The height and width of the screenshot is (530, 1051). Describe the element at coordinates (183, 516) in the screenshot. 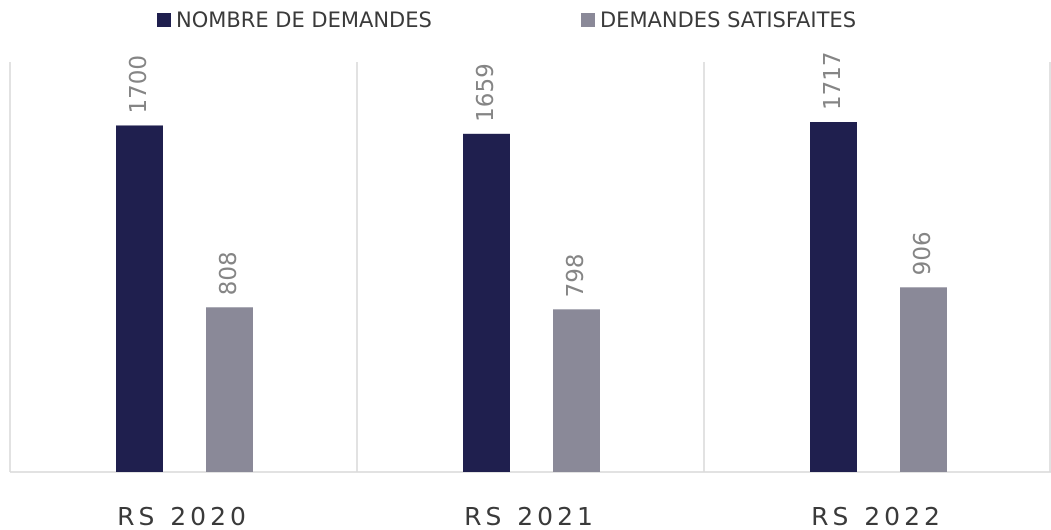

I see `x-tick-label: RS 2020` at that location.